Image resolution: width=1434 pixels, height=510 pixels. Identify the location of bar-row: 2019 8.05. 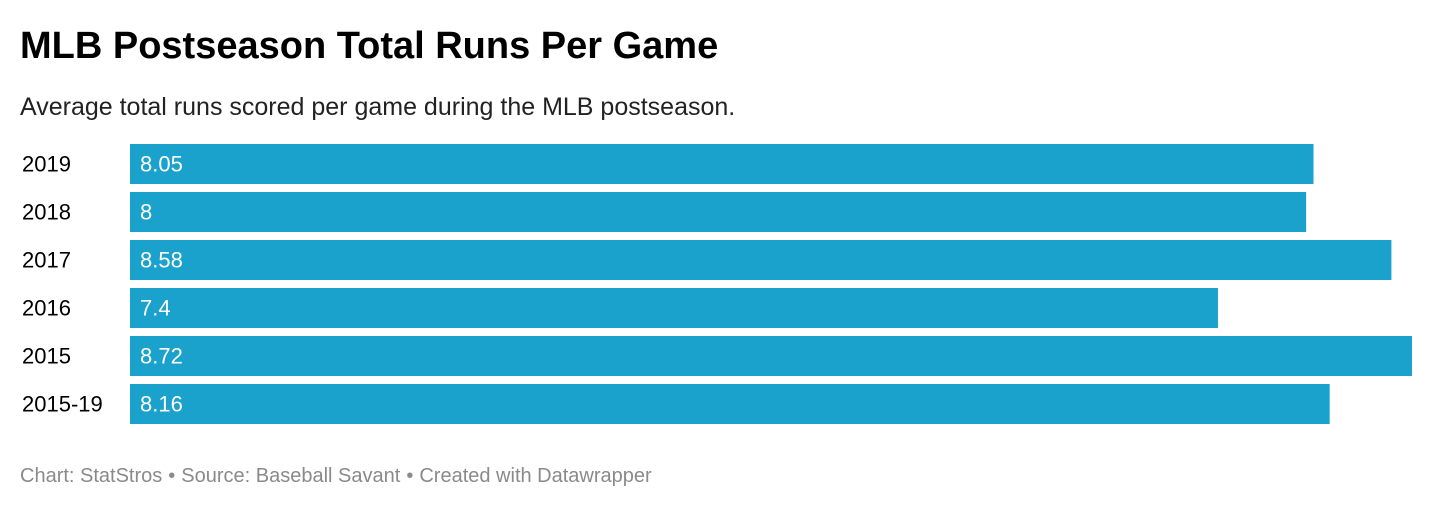
(668, 164).